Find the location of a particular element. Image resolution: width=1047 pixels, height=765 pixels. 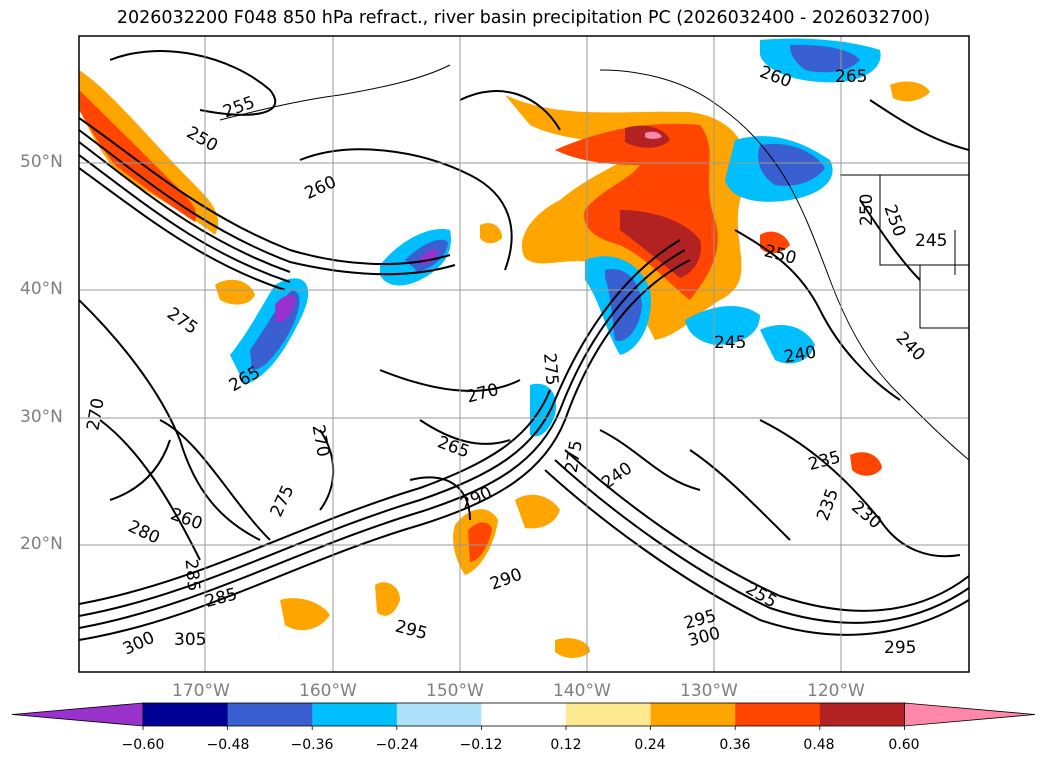

lat-label: 20°N is located at coordinates (41, 544).